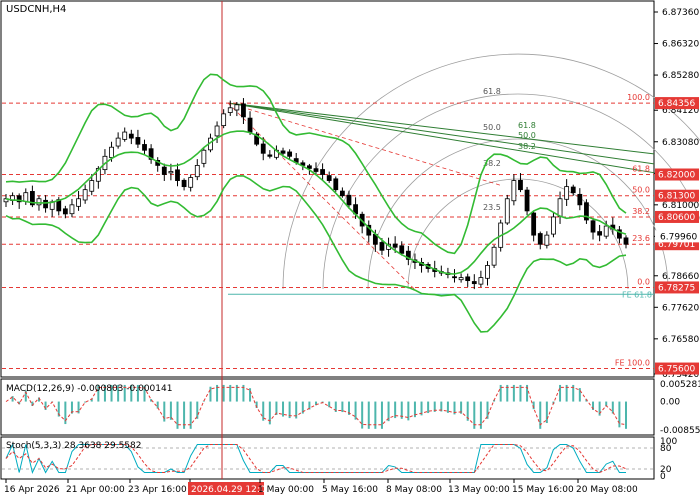  Describe the element at coordinates (637, 294) in the screenshot. I see `fe-line-label: FE 61.8` at that location.